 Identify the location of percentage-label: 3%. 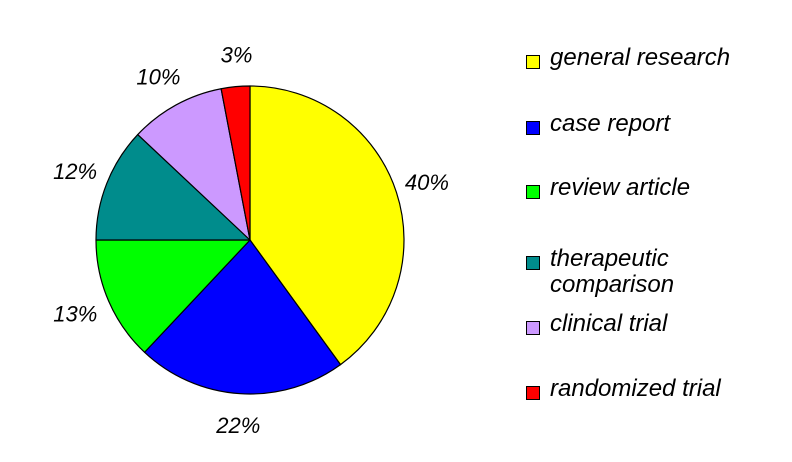
(237, 54).